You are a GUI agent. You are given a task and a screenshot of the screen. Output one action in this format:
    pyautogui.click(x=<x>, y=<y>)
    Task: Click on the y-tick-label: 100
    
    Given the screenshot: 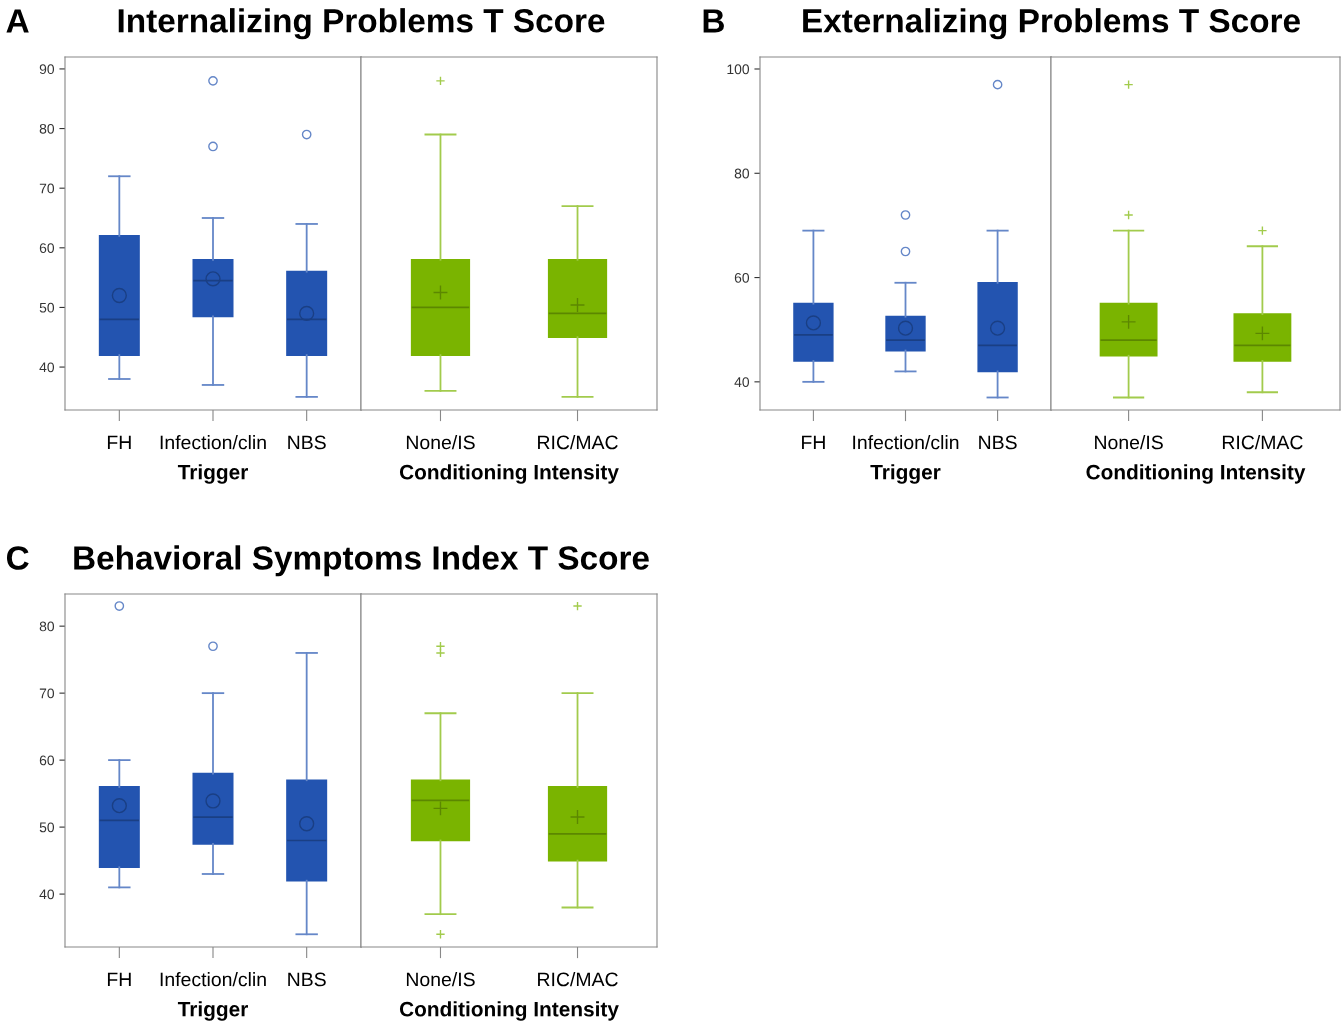 What is the action you would take?
    pyautogui.click(x=738, y=69)
    